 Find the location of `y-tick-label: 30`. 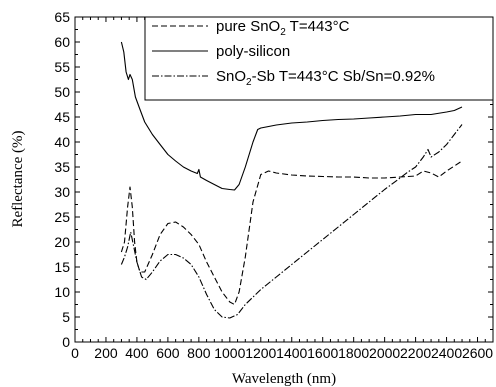

y-tick-label: 30 is located at coordinates (62, 192).